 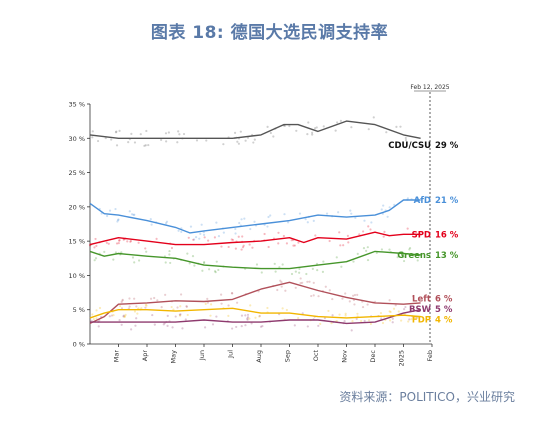 I want to click on x-tick-label: Feb, so click(x=430, y=356).